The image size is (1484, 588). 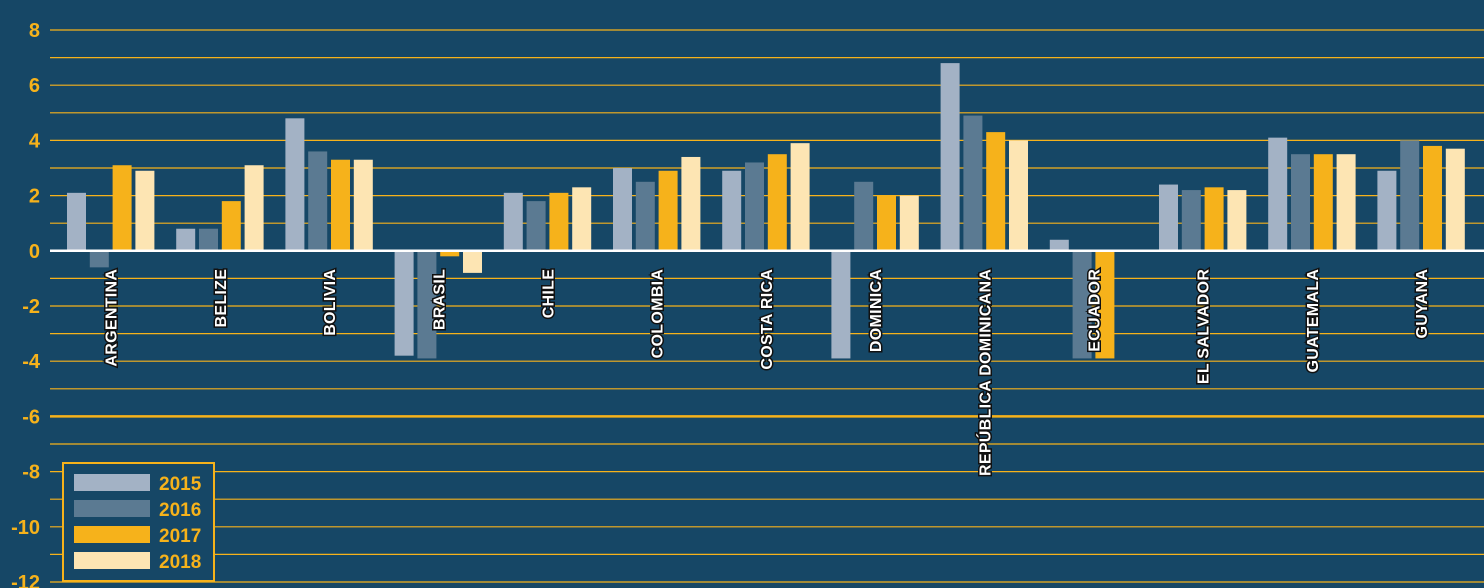 I want to click on category-label: DOMINICA, so click(x=876, y=310).